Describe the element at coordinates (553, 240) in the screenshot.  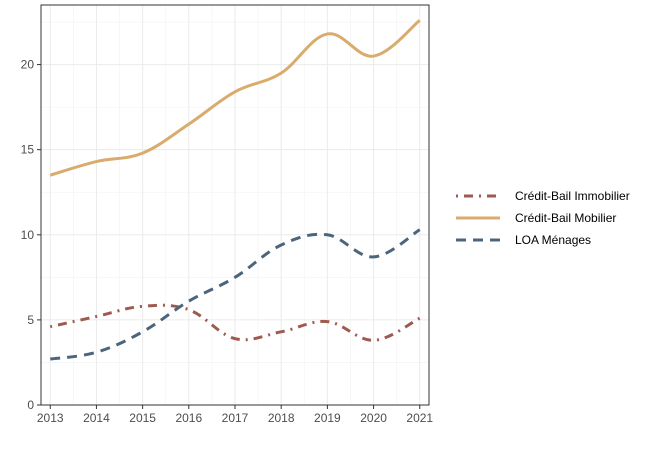
I see `legend-label-2: LOA Ménages` at that location.